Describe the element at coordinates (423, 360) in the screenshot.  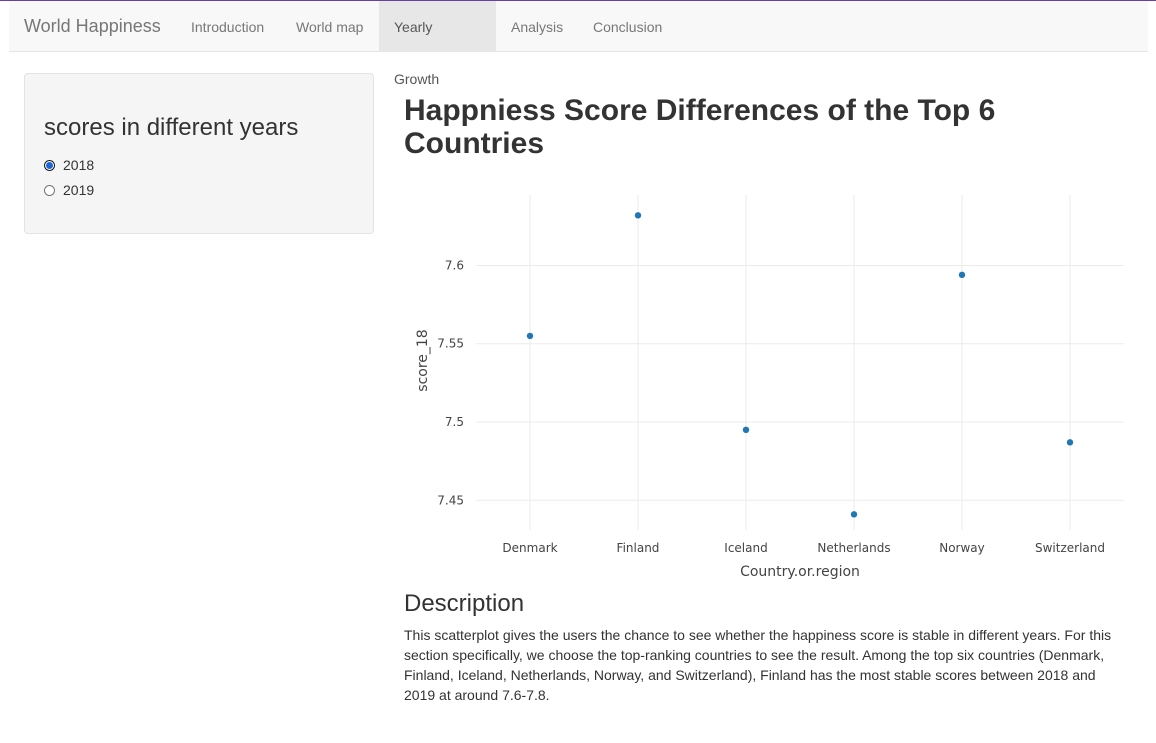
I see `y-axis-label: score_18` at that location.